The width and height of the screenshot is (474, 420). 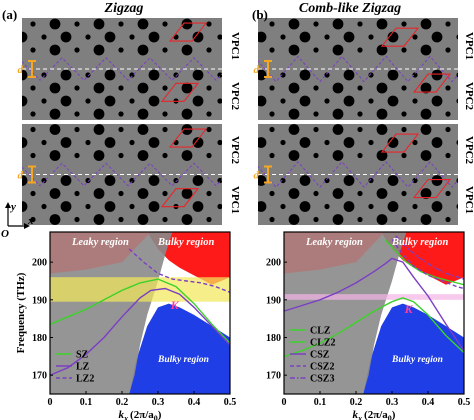 I want to click on axis-glyph-origin: O, so click(x=5, y=234).